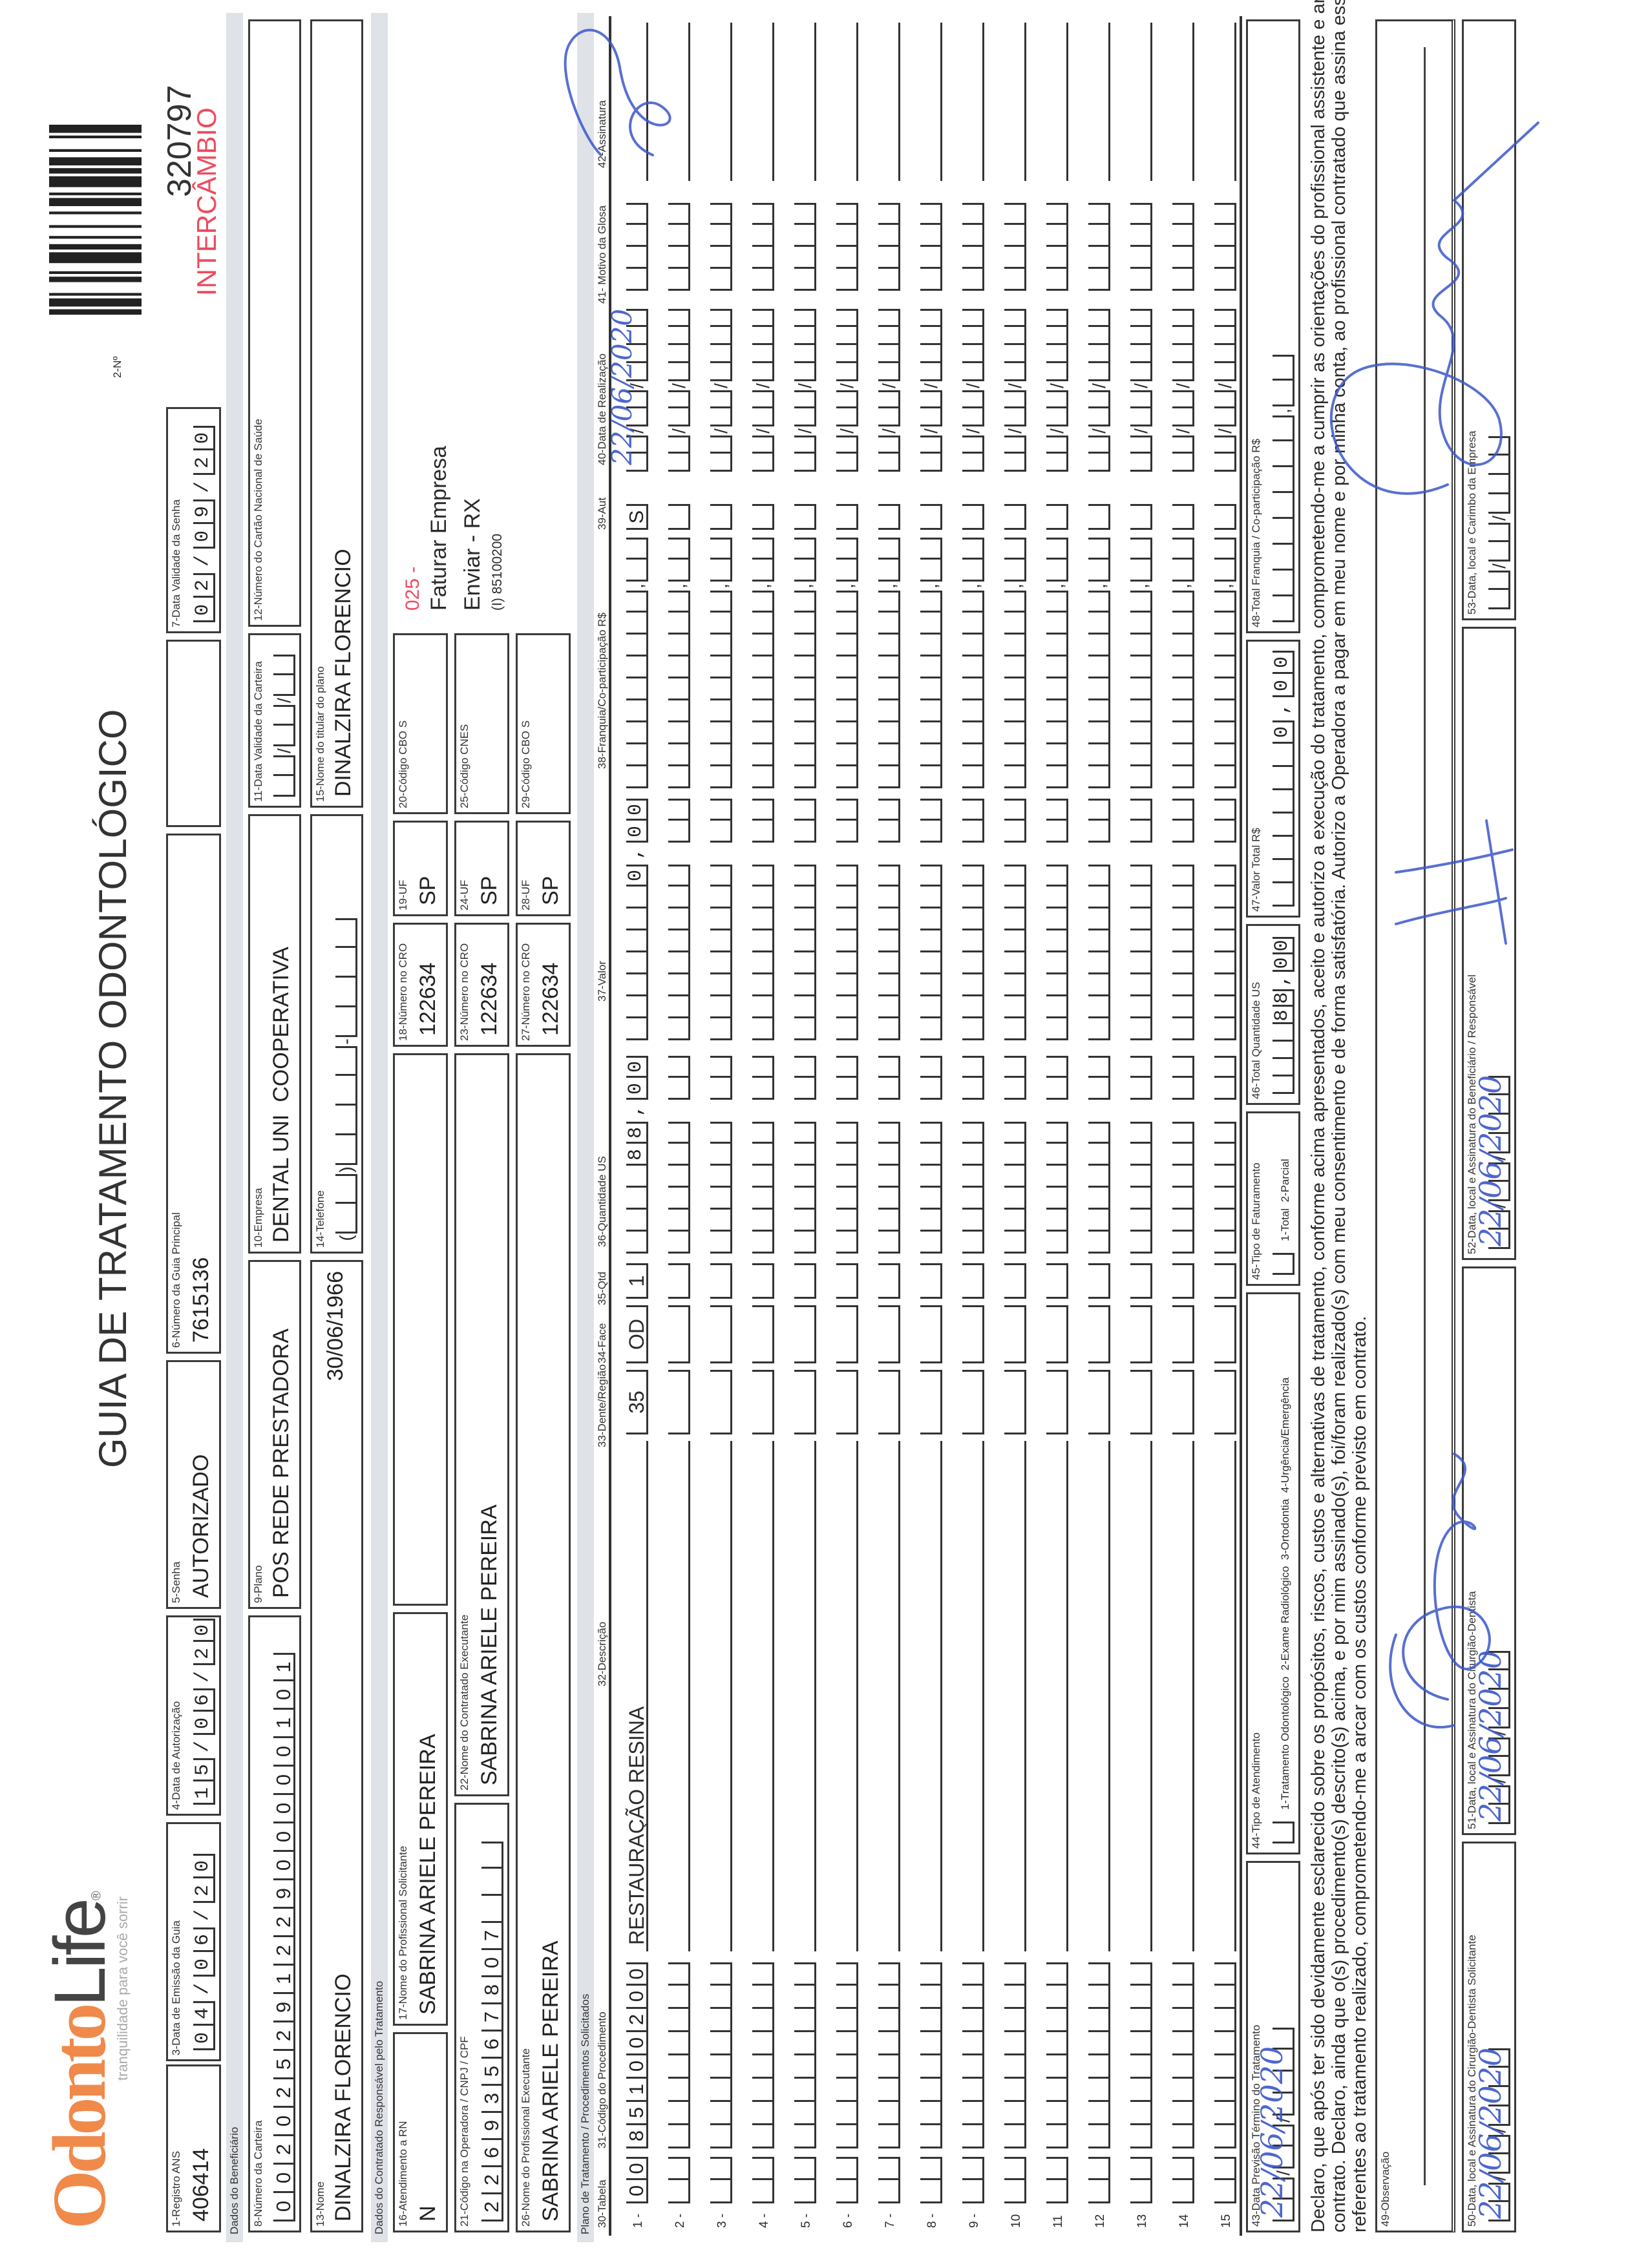 The width and height of the screenshot is (1648, 2268). What do you see at coordinates (636, 1334) in the screenshot?
I see `face-input: OD` at bounding box center [636, 1334].